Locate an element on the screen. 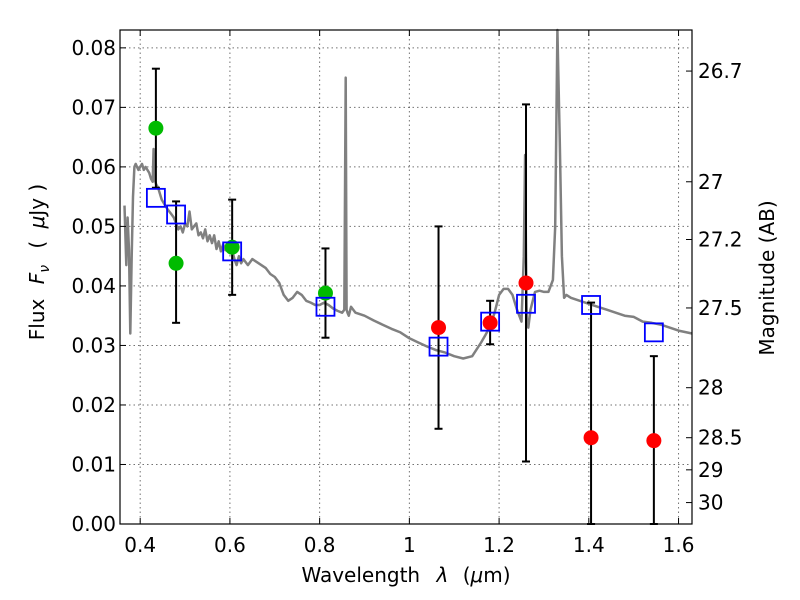 This screenshot has width=800, height=600. y-axis-label-unit: Jy ) is located at coordinates (37, 201).